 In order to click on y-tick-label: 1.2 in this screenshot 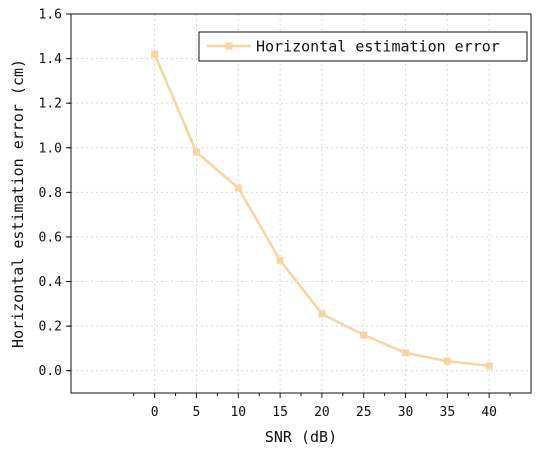, I will do `click(50, 104)`.